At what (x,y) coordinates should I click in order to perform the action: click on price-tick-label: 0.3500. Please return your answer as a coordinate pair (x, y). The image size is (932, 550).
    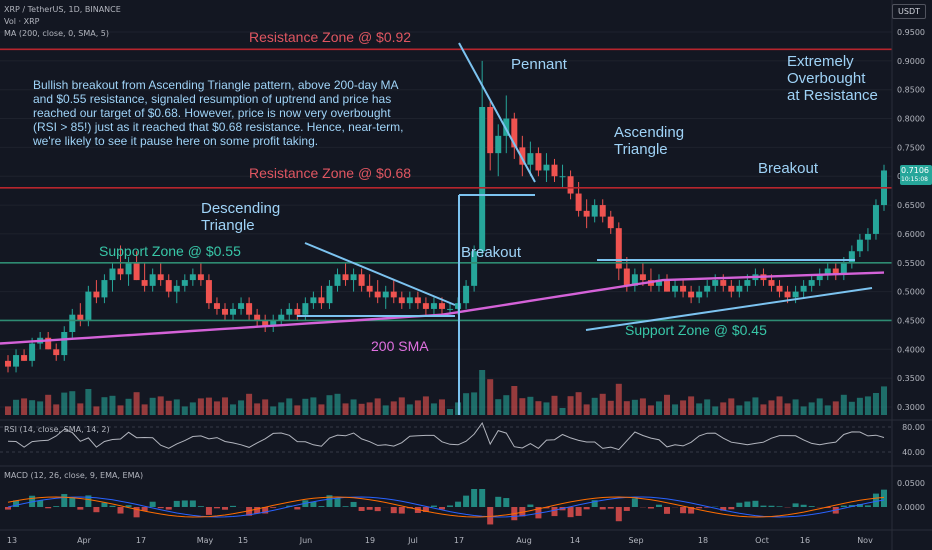
    Looking at the image, I should click on (911, 378).